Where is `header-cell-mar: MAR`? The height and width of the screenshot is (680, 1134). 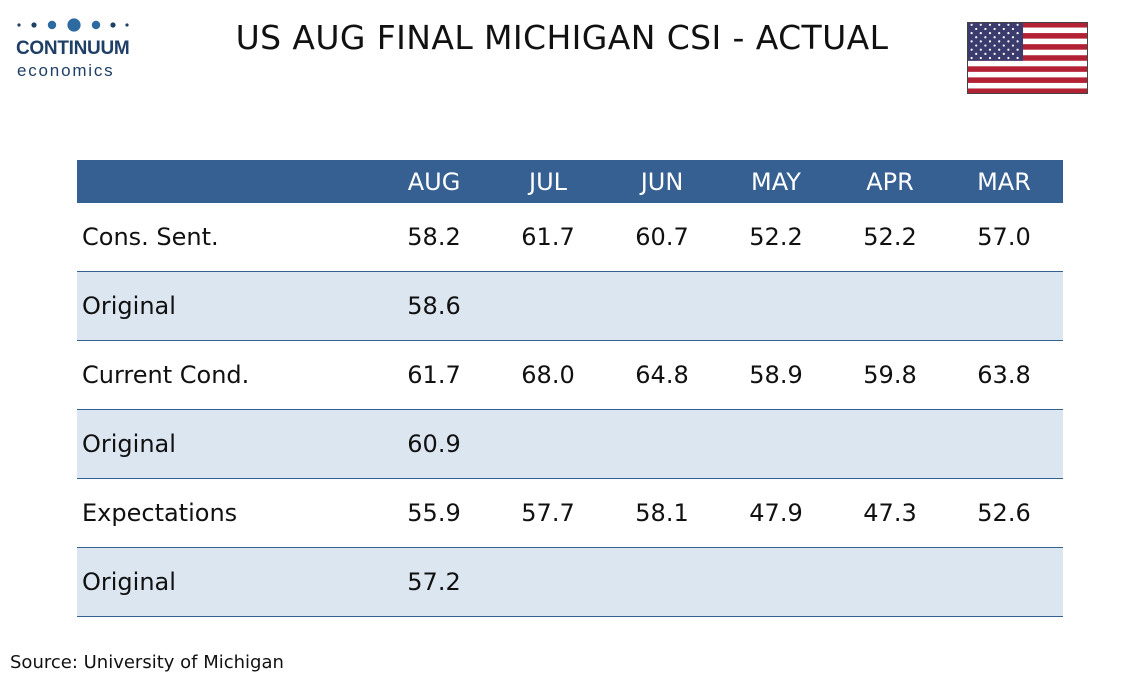
header-cell-mar: MAR is located at coordinates (1004, 181).